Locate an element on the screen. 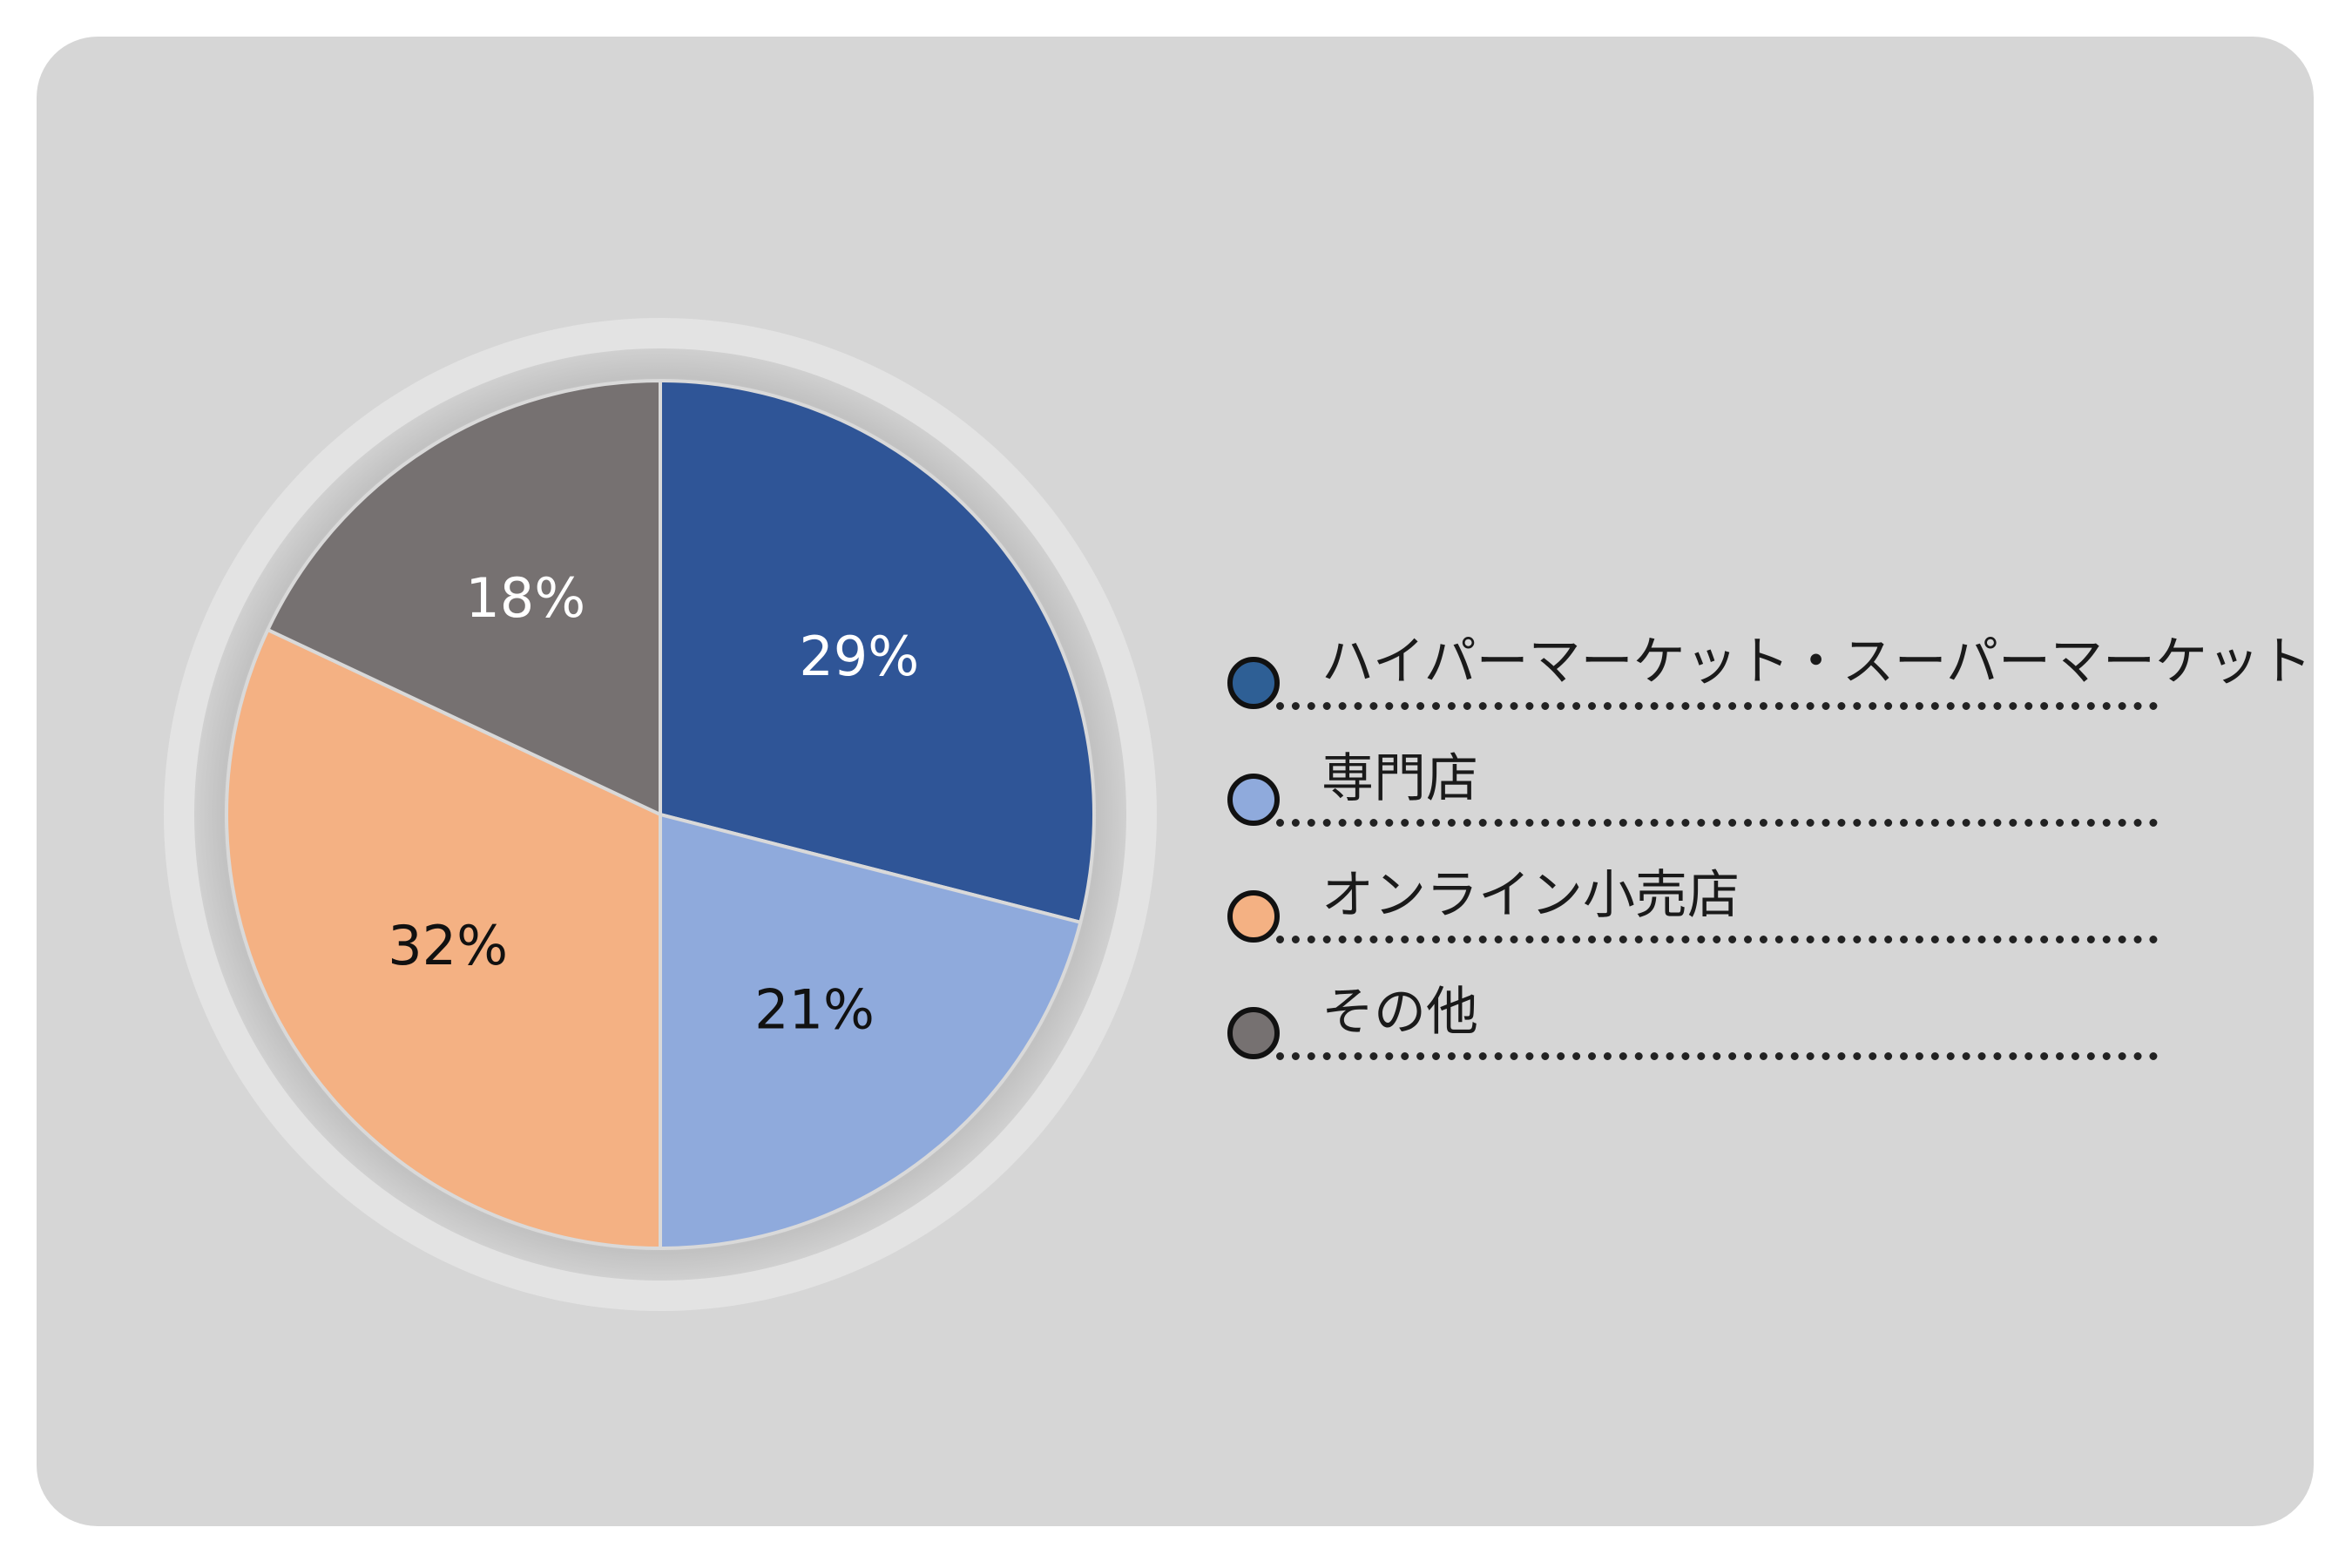  pie-slice-labels: 29% 21% 32% 18% is located at coordinates (653, 803).